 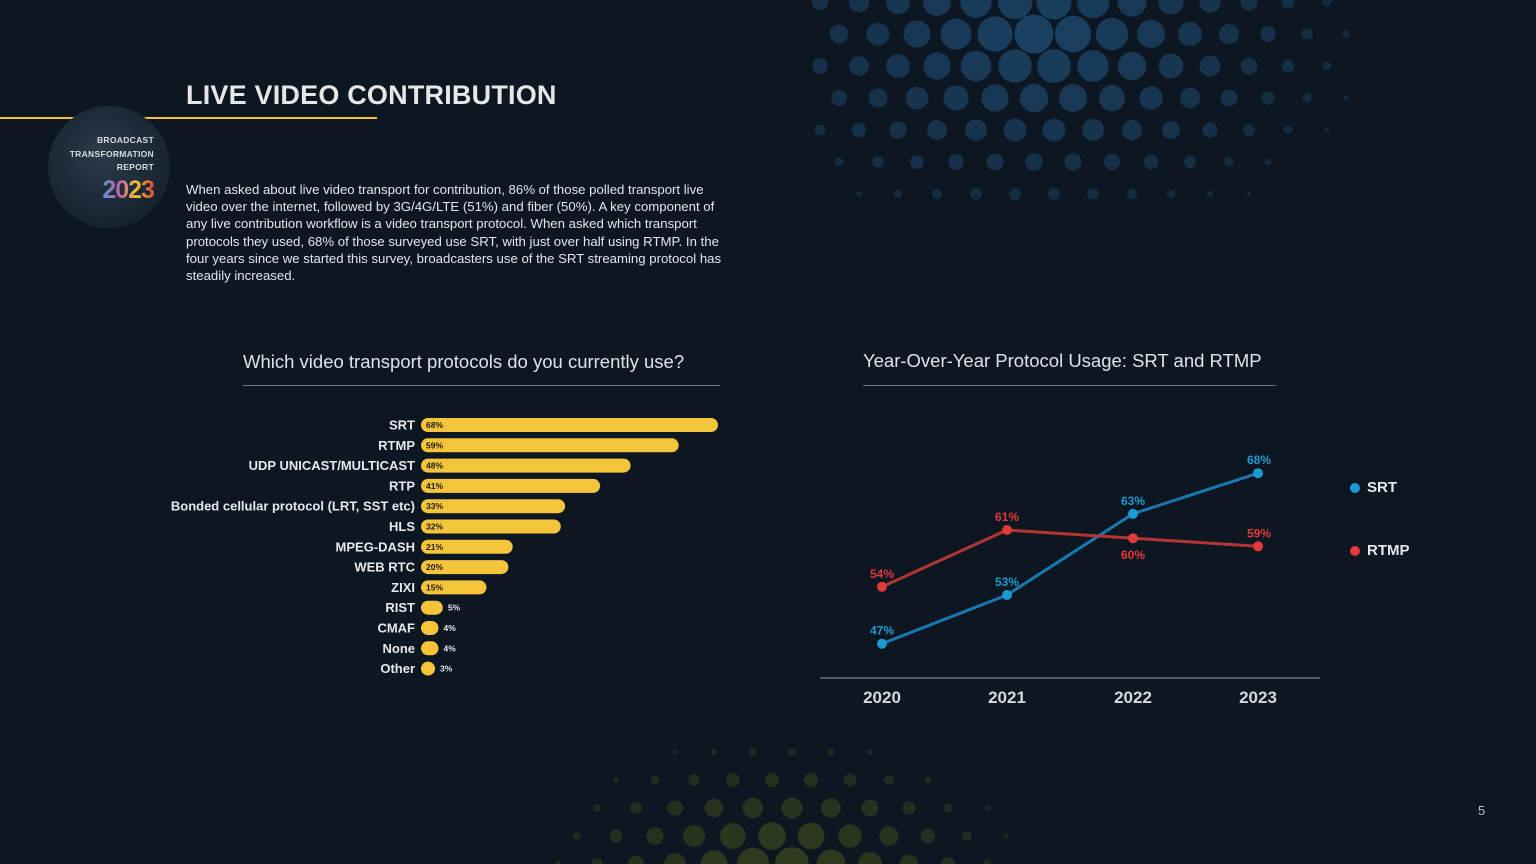 What do you see at coordinates (402, 526) in the screenshot?
I see `bar-category-label: HLS` at bounding box center [402, 526].